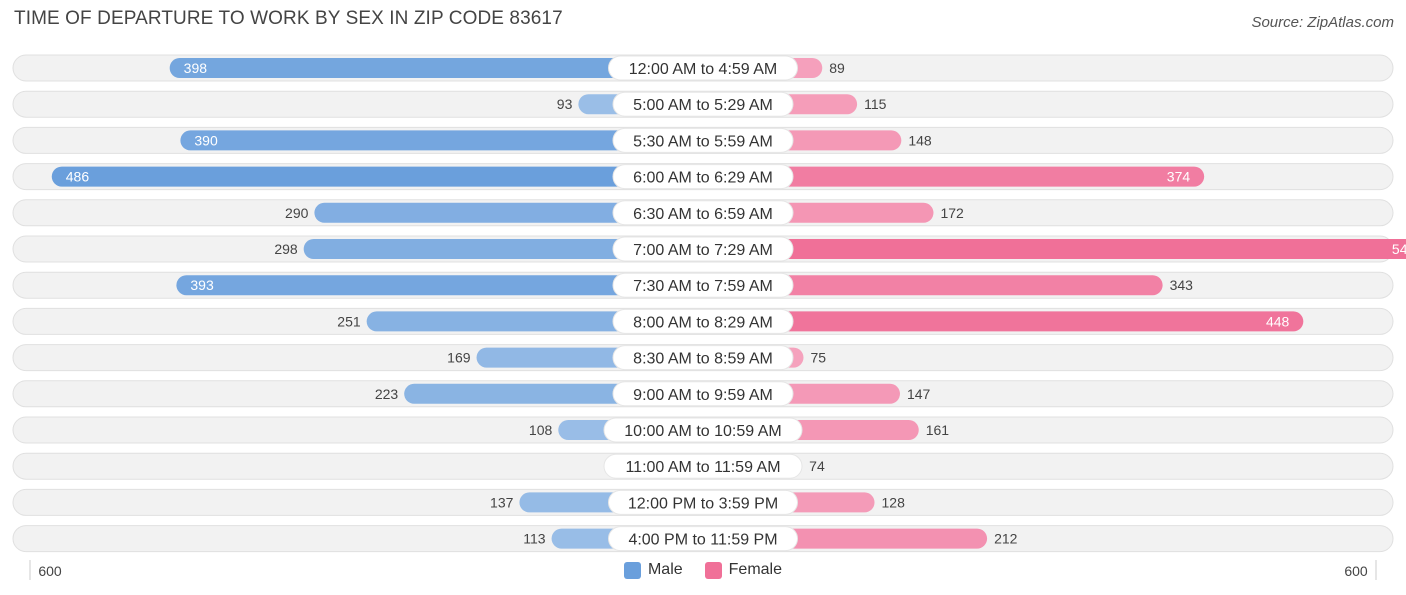  I want to click on value-label-female: 172, so click(952, 213).